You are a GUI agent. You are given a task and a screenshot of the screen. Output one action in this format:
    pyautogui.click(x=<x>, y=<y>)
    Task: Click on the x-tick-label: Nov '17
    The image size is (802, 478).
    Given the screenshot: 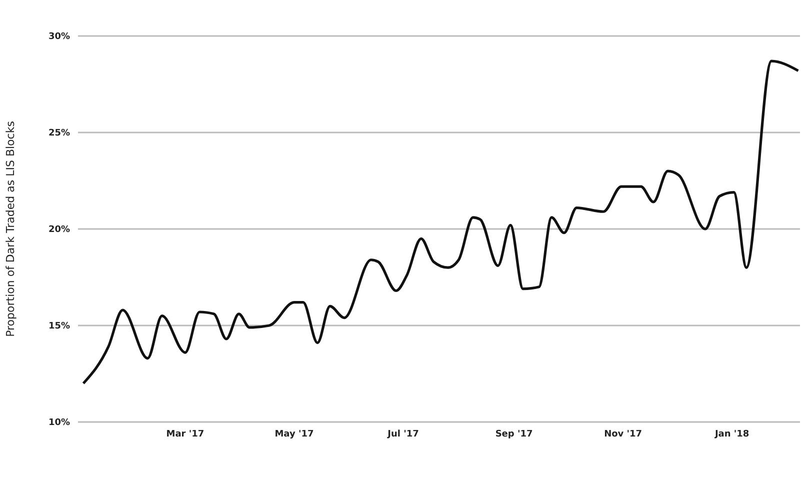 What is the action you would take?
    pyautogui.click(x=623, y=434)
    